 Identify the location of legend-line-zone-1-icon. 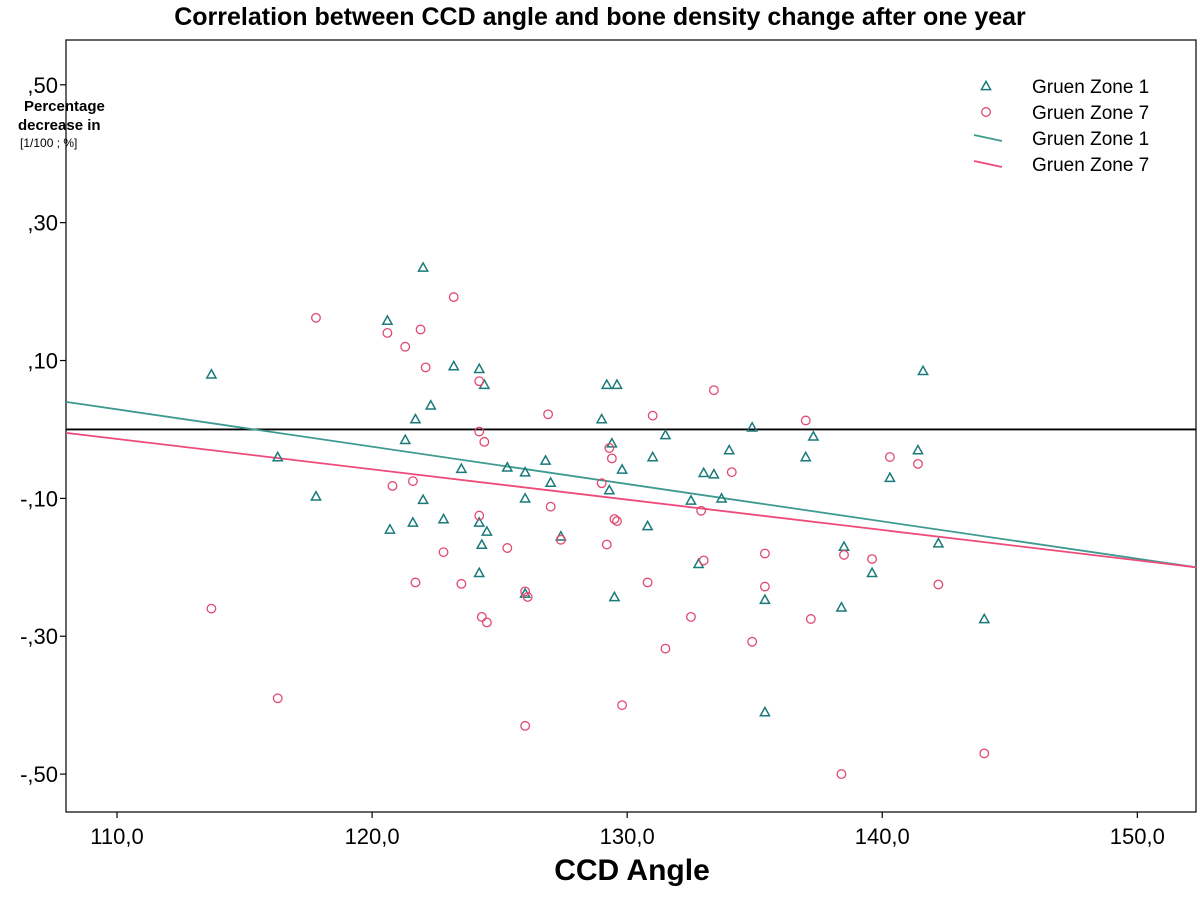
(988, 138).